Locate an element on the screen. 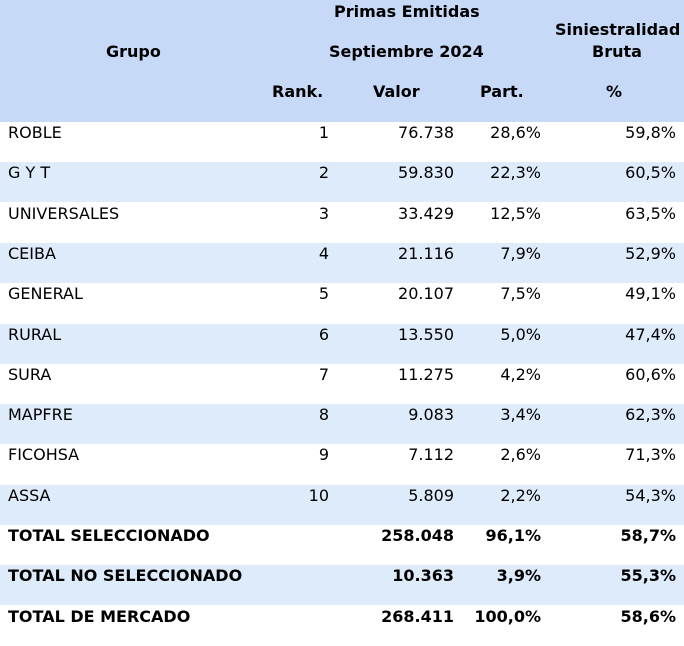 This screenshot has height=646, width=684. siniestralidad-cell: 47,4% is located at coordinates (650, 334).